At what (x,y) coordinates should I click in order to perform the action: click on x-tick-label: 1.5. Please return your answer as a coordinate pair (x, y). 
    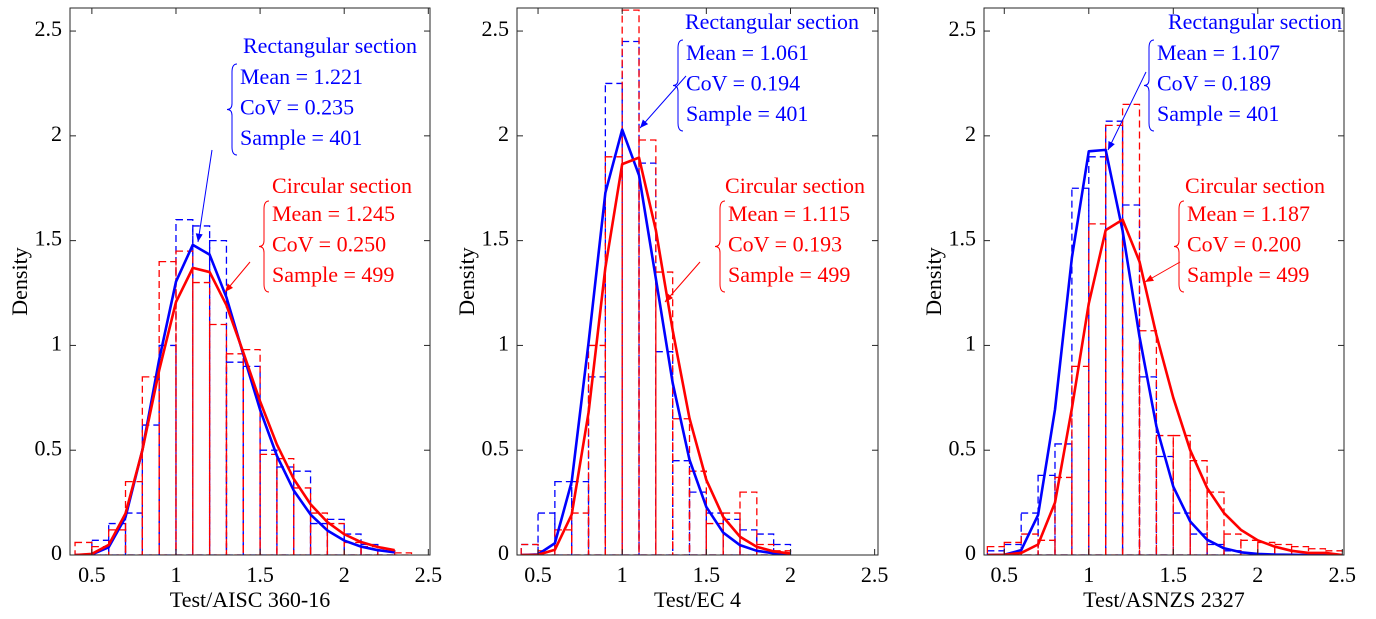
    Looking at the image, I should click on (707, 574).